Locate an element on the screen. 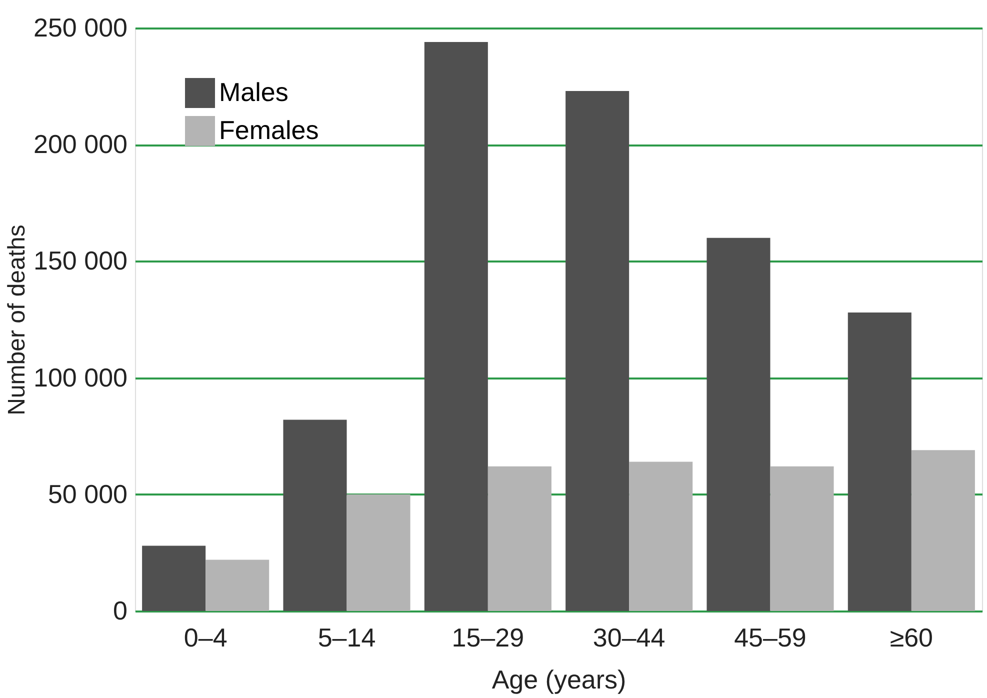  y-tick-label: 200 000 is located at coordinates (81, 144).